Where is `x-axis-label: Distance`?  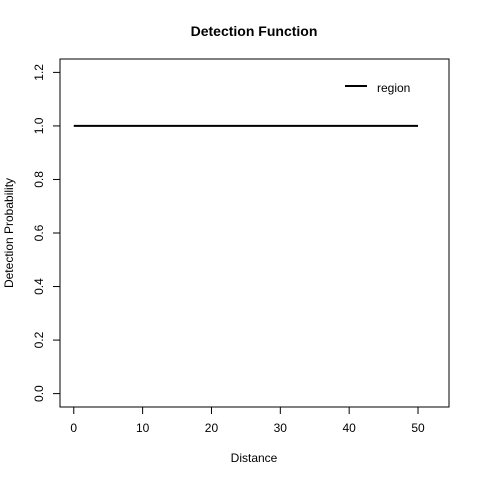
x-axis-label: Distance is located at coordinates (254, 458).